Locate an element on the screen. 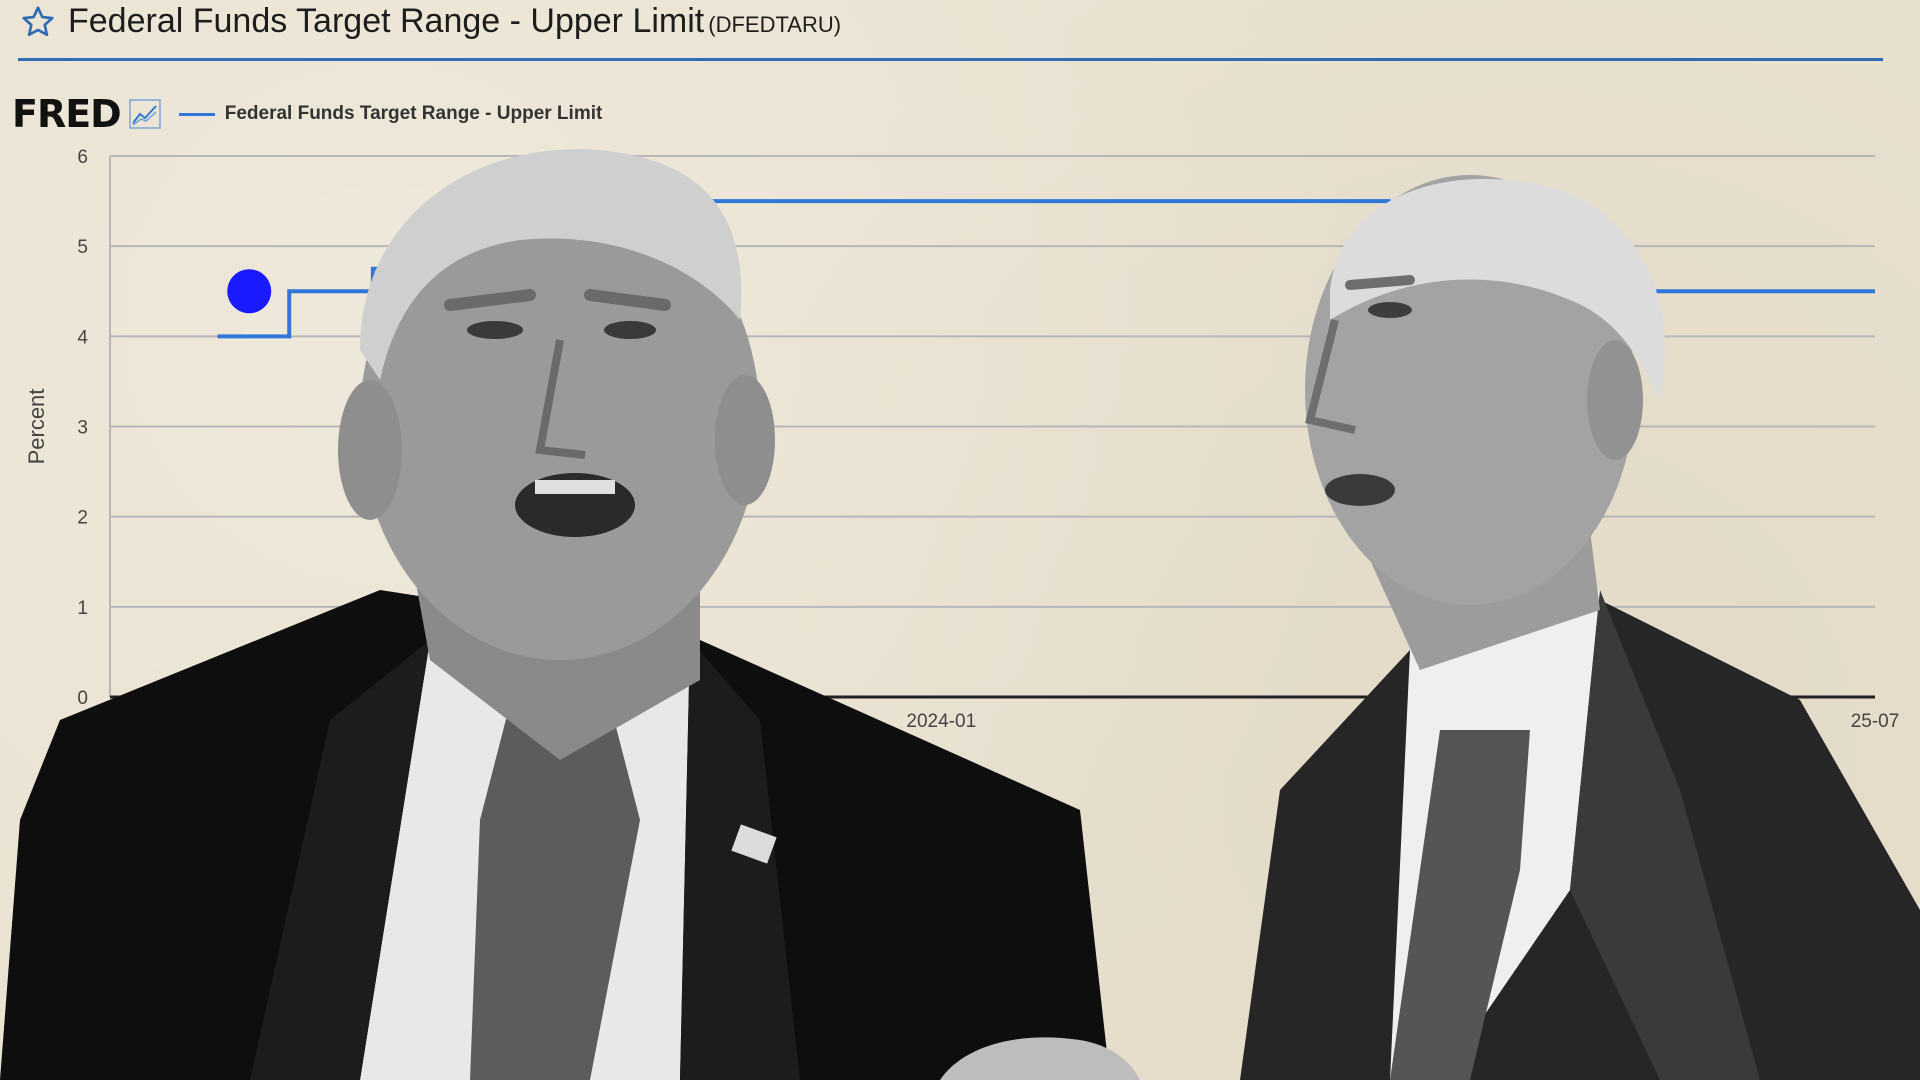 The image size is (1920, 1080). y-axis-label: Percent is located at coordinates (36, 427).